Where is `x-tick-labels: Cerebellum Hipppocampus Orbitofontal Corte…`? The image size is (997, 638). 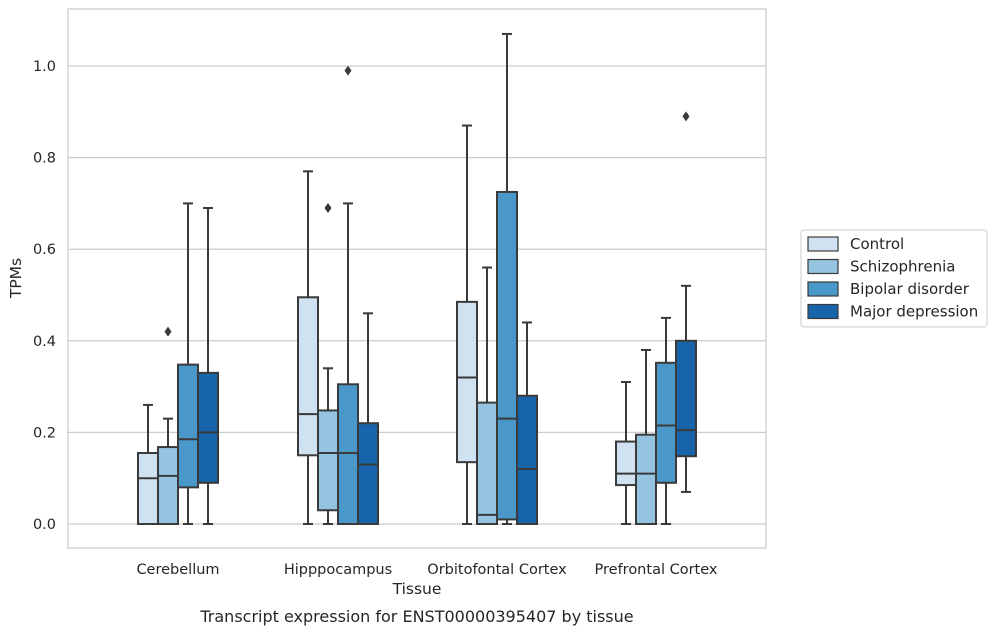
x-tick-labels: Cerebellum Hipppocampus Orbitofontal Corte… is located at coordinates (426, 570).